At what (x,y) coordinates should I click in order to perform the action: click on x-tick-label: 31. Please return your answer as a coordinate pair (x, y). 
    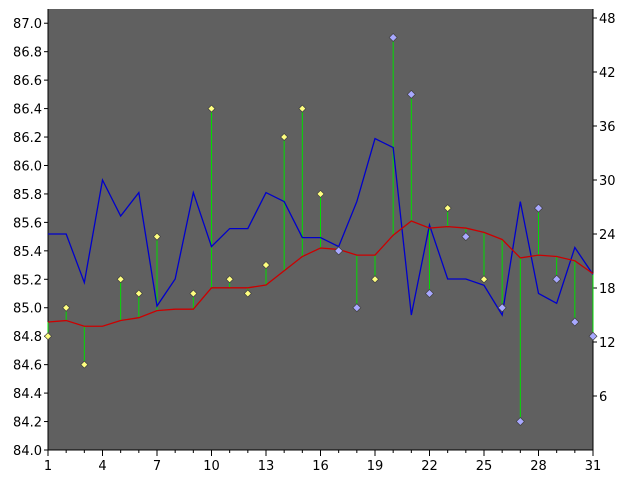
    Looking at the image, I should click on (593, 466).